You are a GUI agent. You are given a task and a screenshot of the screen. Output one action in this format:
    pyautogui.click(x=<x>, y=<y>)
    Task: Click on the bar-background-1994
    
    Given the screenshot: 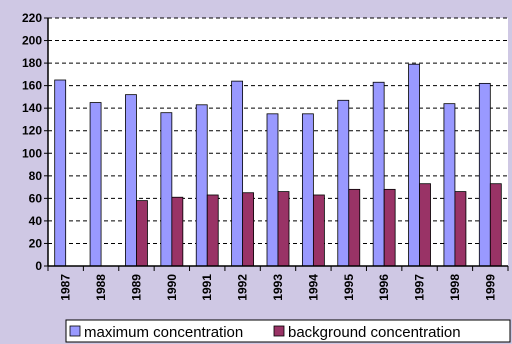 What is the action you would take?
    pyautogui.click(x=318, y=230)
    